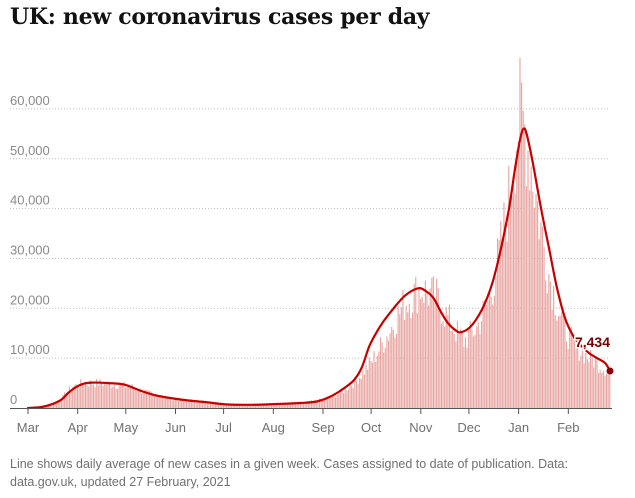 The height and width of the screenshot is (498, 635). What do you see at coordinates (30, 249) in the screenshot?
I see `y-tick-label: 30,000` at bounding box center [30, 249].